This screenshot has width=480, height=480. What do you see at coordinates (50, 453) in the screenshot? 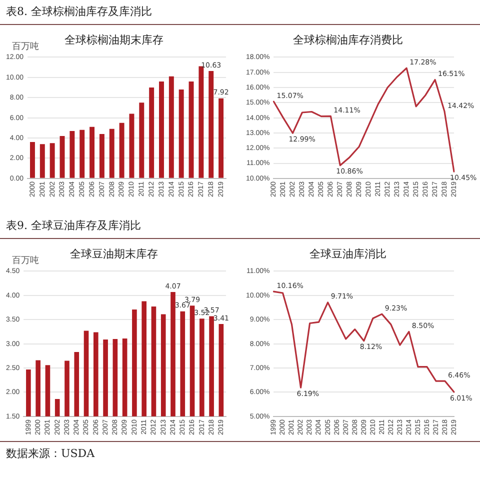
I see `source-note: 数据来源：USDA` at bounding box center [50, 453].